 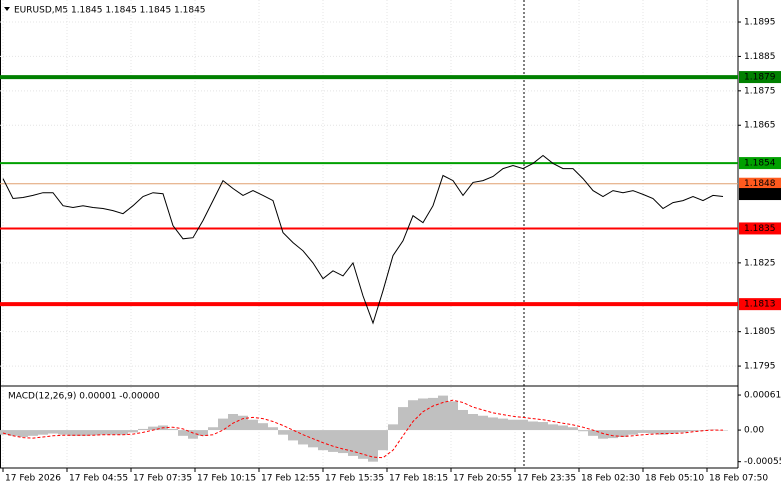 I want to click on x-tick-label: 18 Feb 07:50, so click(x=738, y=479).